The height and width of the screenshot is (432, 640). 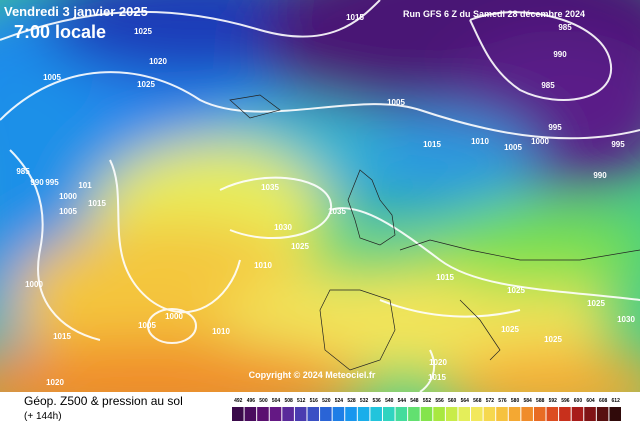 What do you see at coordinates (590, 401) in the screenshot?
I see `scale-label: 604` at bounding box center [590, 401].